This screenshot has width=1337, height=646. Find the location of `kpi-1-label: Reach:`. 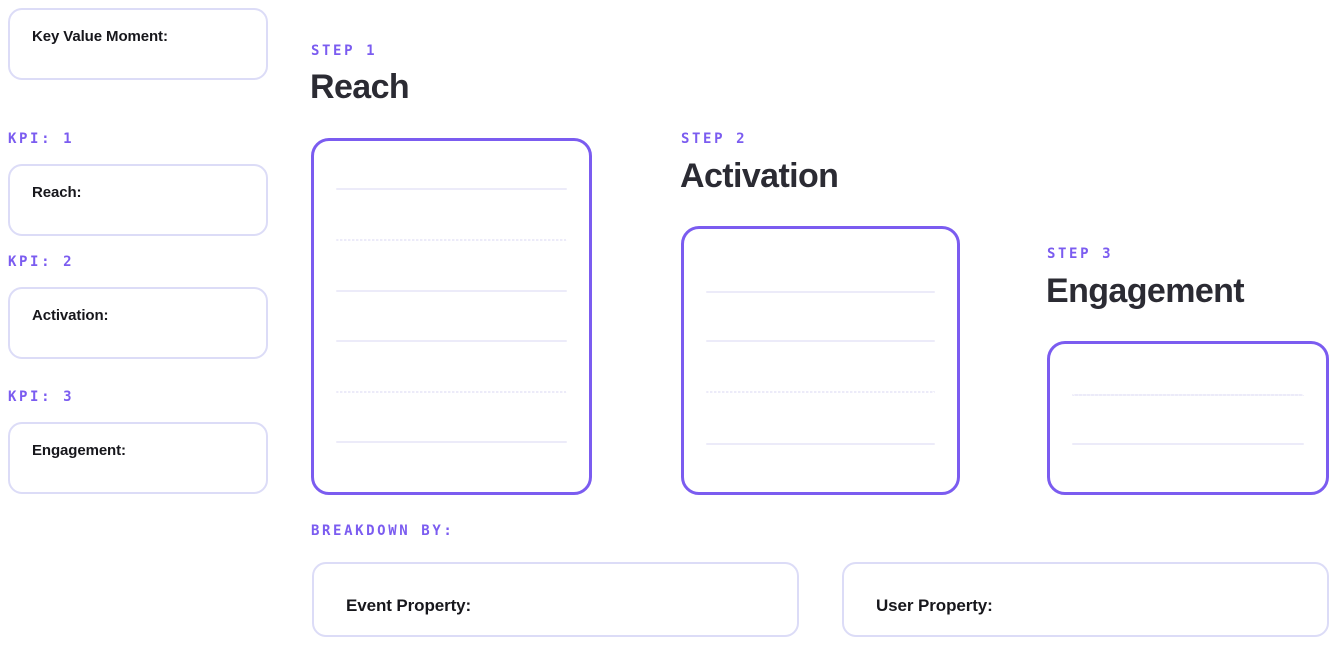

kpi-1-label: Reach: is located at coordinates (57, 192).